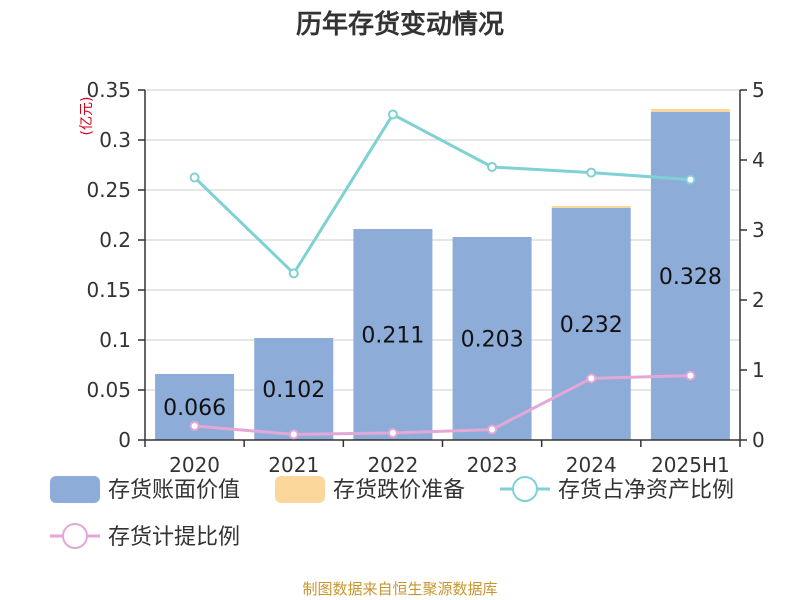 This screenshot has height=600, width=800. I want to click on bar-data-label: 0.066, so click(194, 408).